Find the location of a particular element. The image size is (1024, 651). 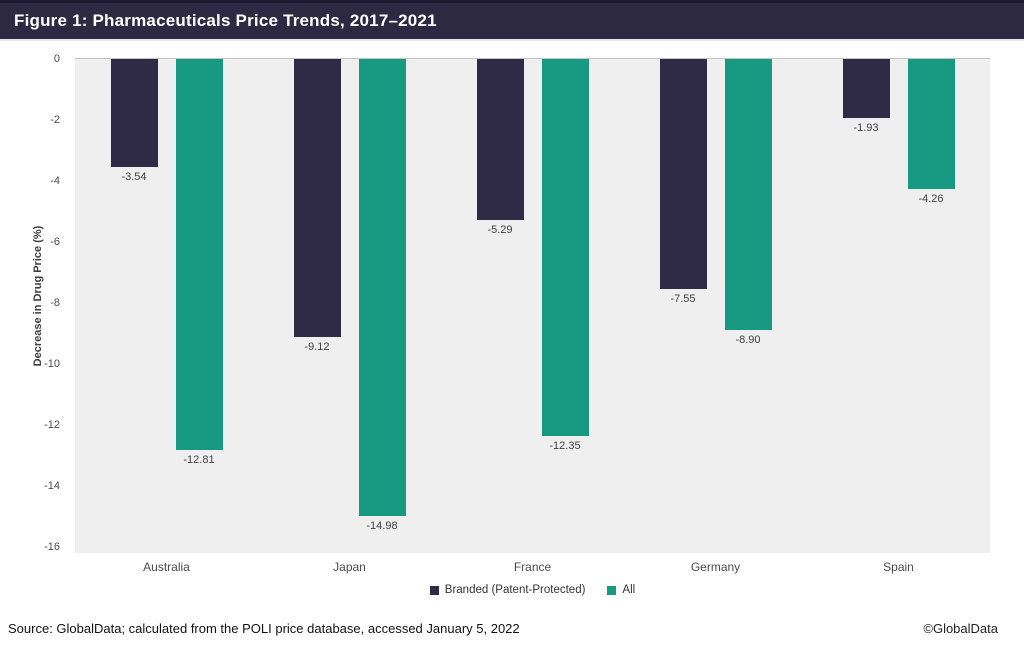

bar-data-label: -1.93 is located at coordinates (866, 127).